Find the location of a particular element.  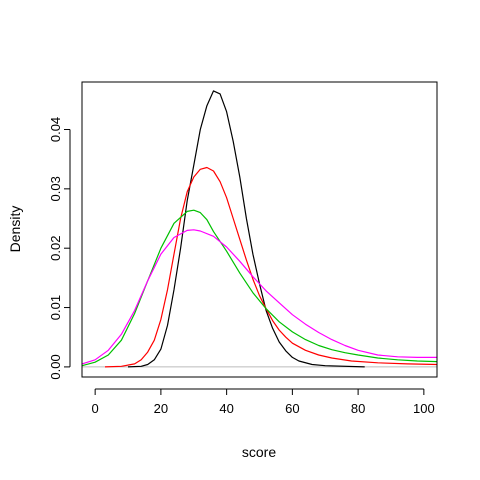

x-tick-label: 20 is located at coordinates (161, 408).